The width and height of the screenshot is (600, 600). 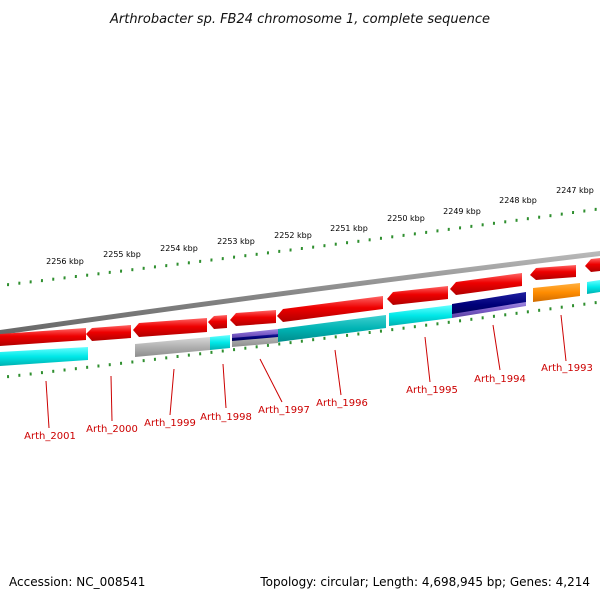 I want to click on gene-label: Arth_2001, so click(x=50, y=436).